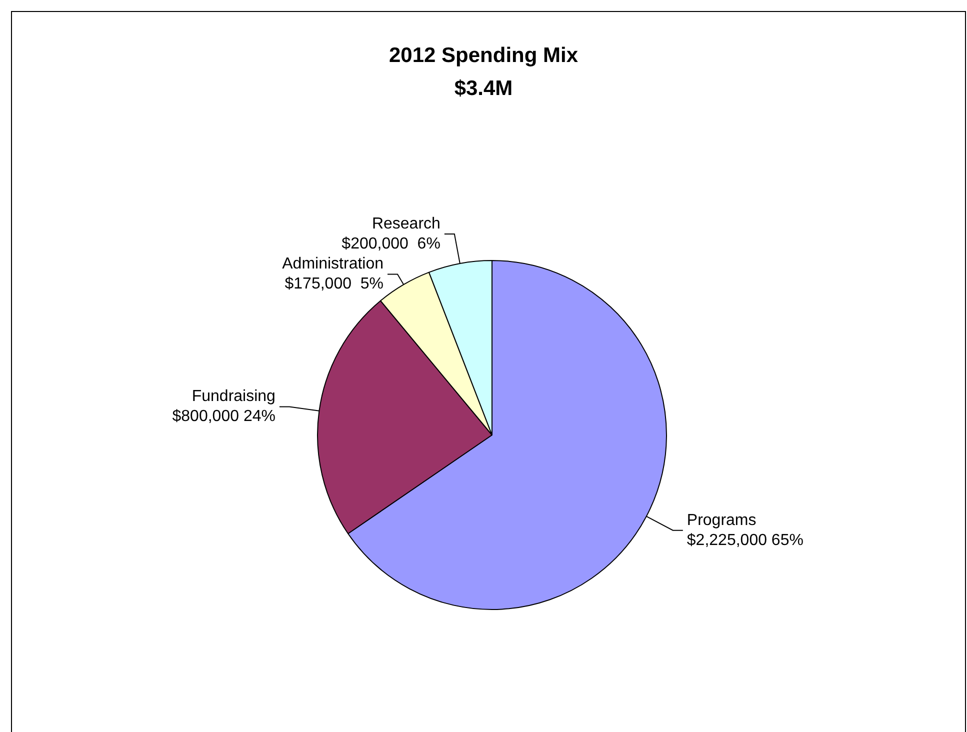 The height and width of the screenshot is (732, 967). I want to click on chart-subtitle: $3.4M, so click(483, 89).